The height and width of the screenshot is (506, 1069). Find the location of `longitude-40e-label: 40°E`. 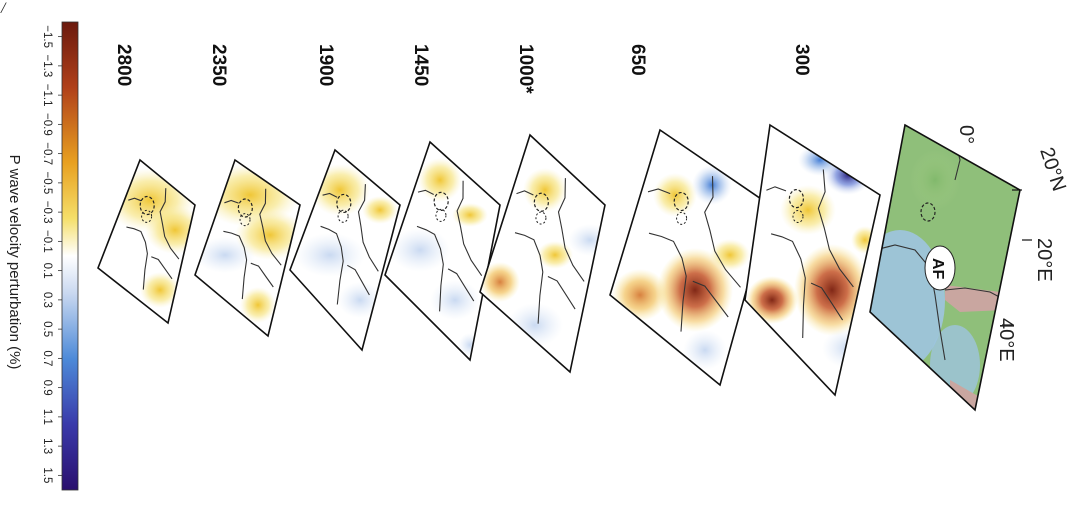

longitude-40e-label: 40°E is located at coordinates (1006, 340).